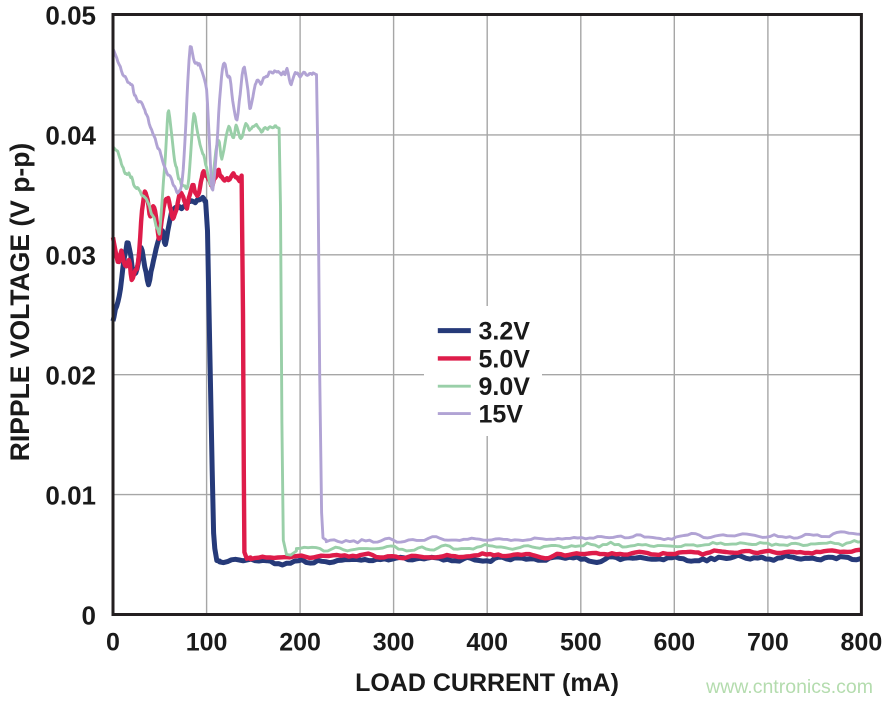 This screenshot has width=890, height=702. What do you see at coordinates (394, 643) in the screenshot?
I see `svg-text: 300` at bounding box center [394, 643].